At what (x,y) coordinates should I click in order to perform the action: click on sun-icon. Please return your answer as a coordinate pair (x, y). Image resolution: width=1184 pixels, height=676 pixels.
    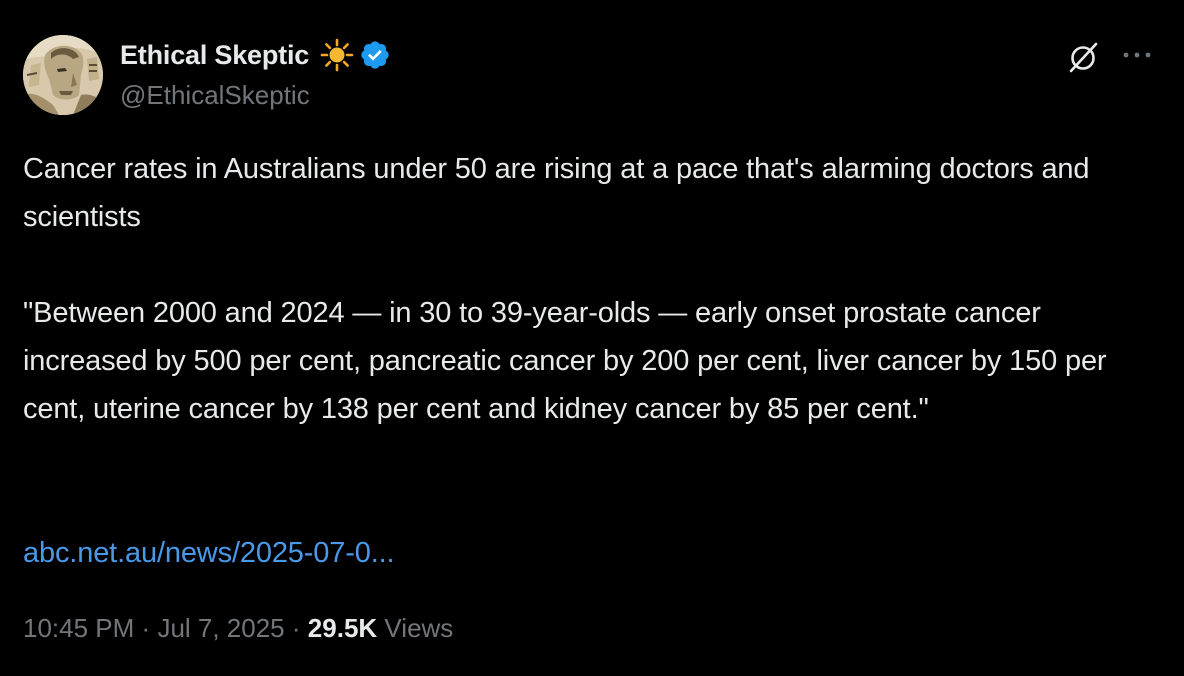
    Looking at the image, I should click on (337, 55).